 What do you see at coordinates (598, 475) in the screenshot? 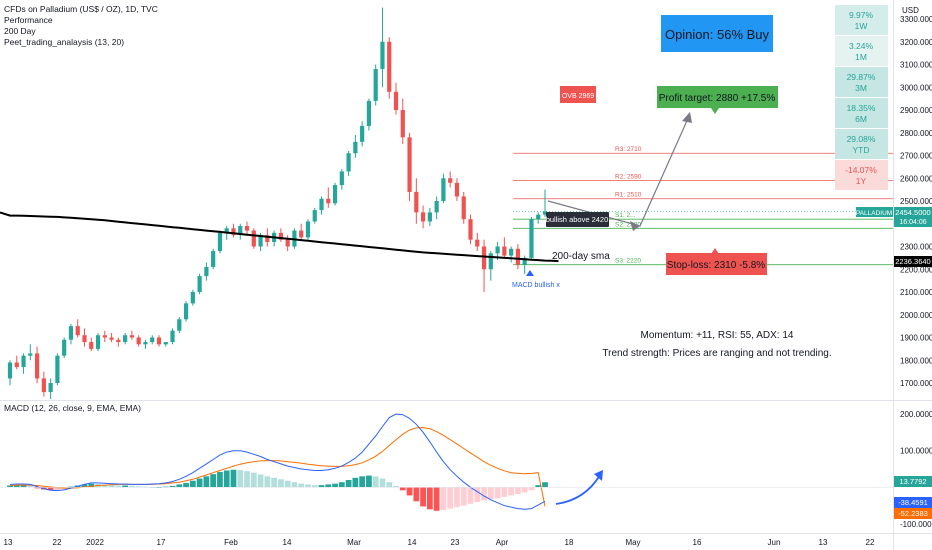
I see `macd-curve-arrowhead` at bounding box center [598, 475].